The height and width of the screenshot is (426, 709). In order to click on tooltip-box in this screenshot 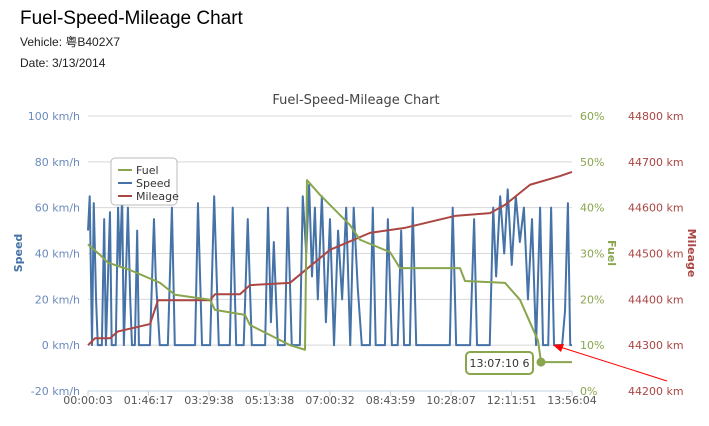, I will do `click(499, 363)`.